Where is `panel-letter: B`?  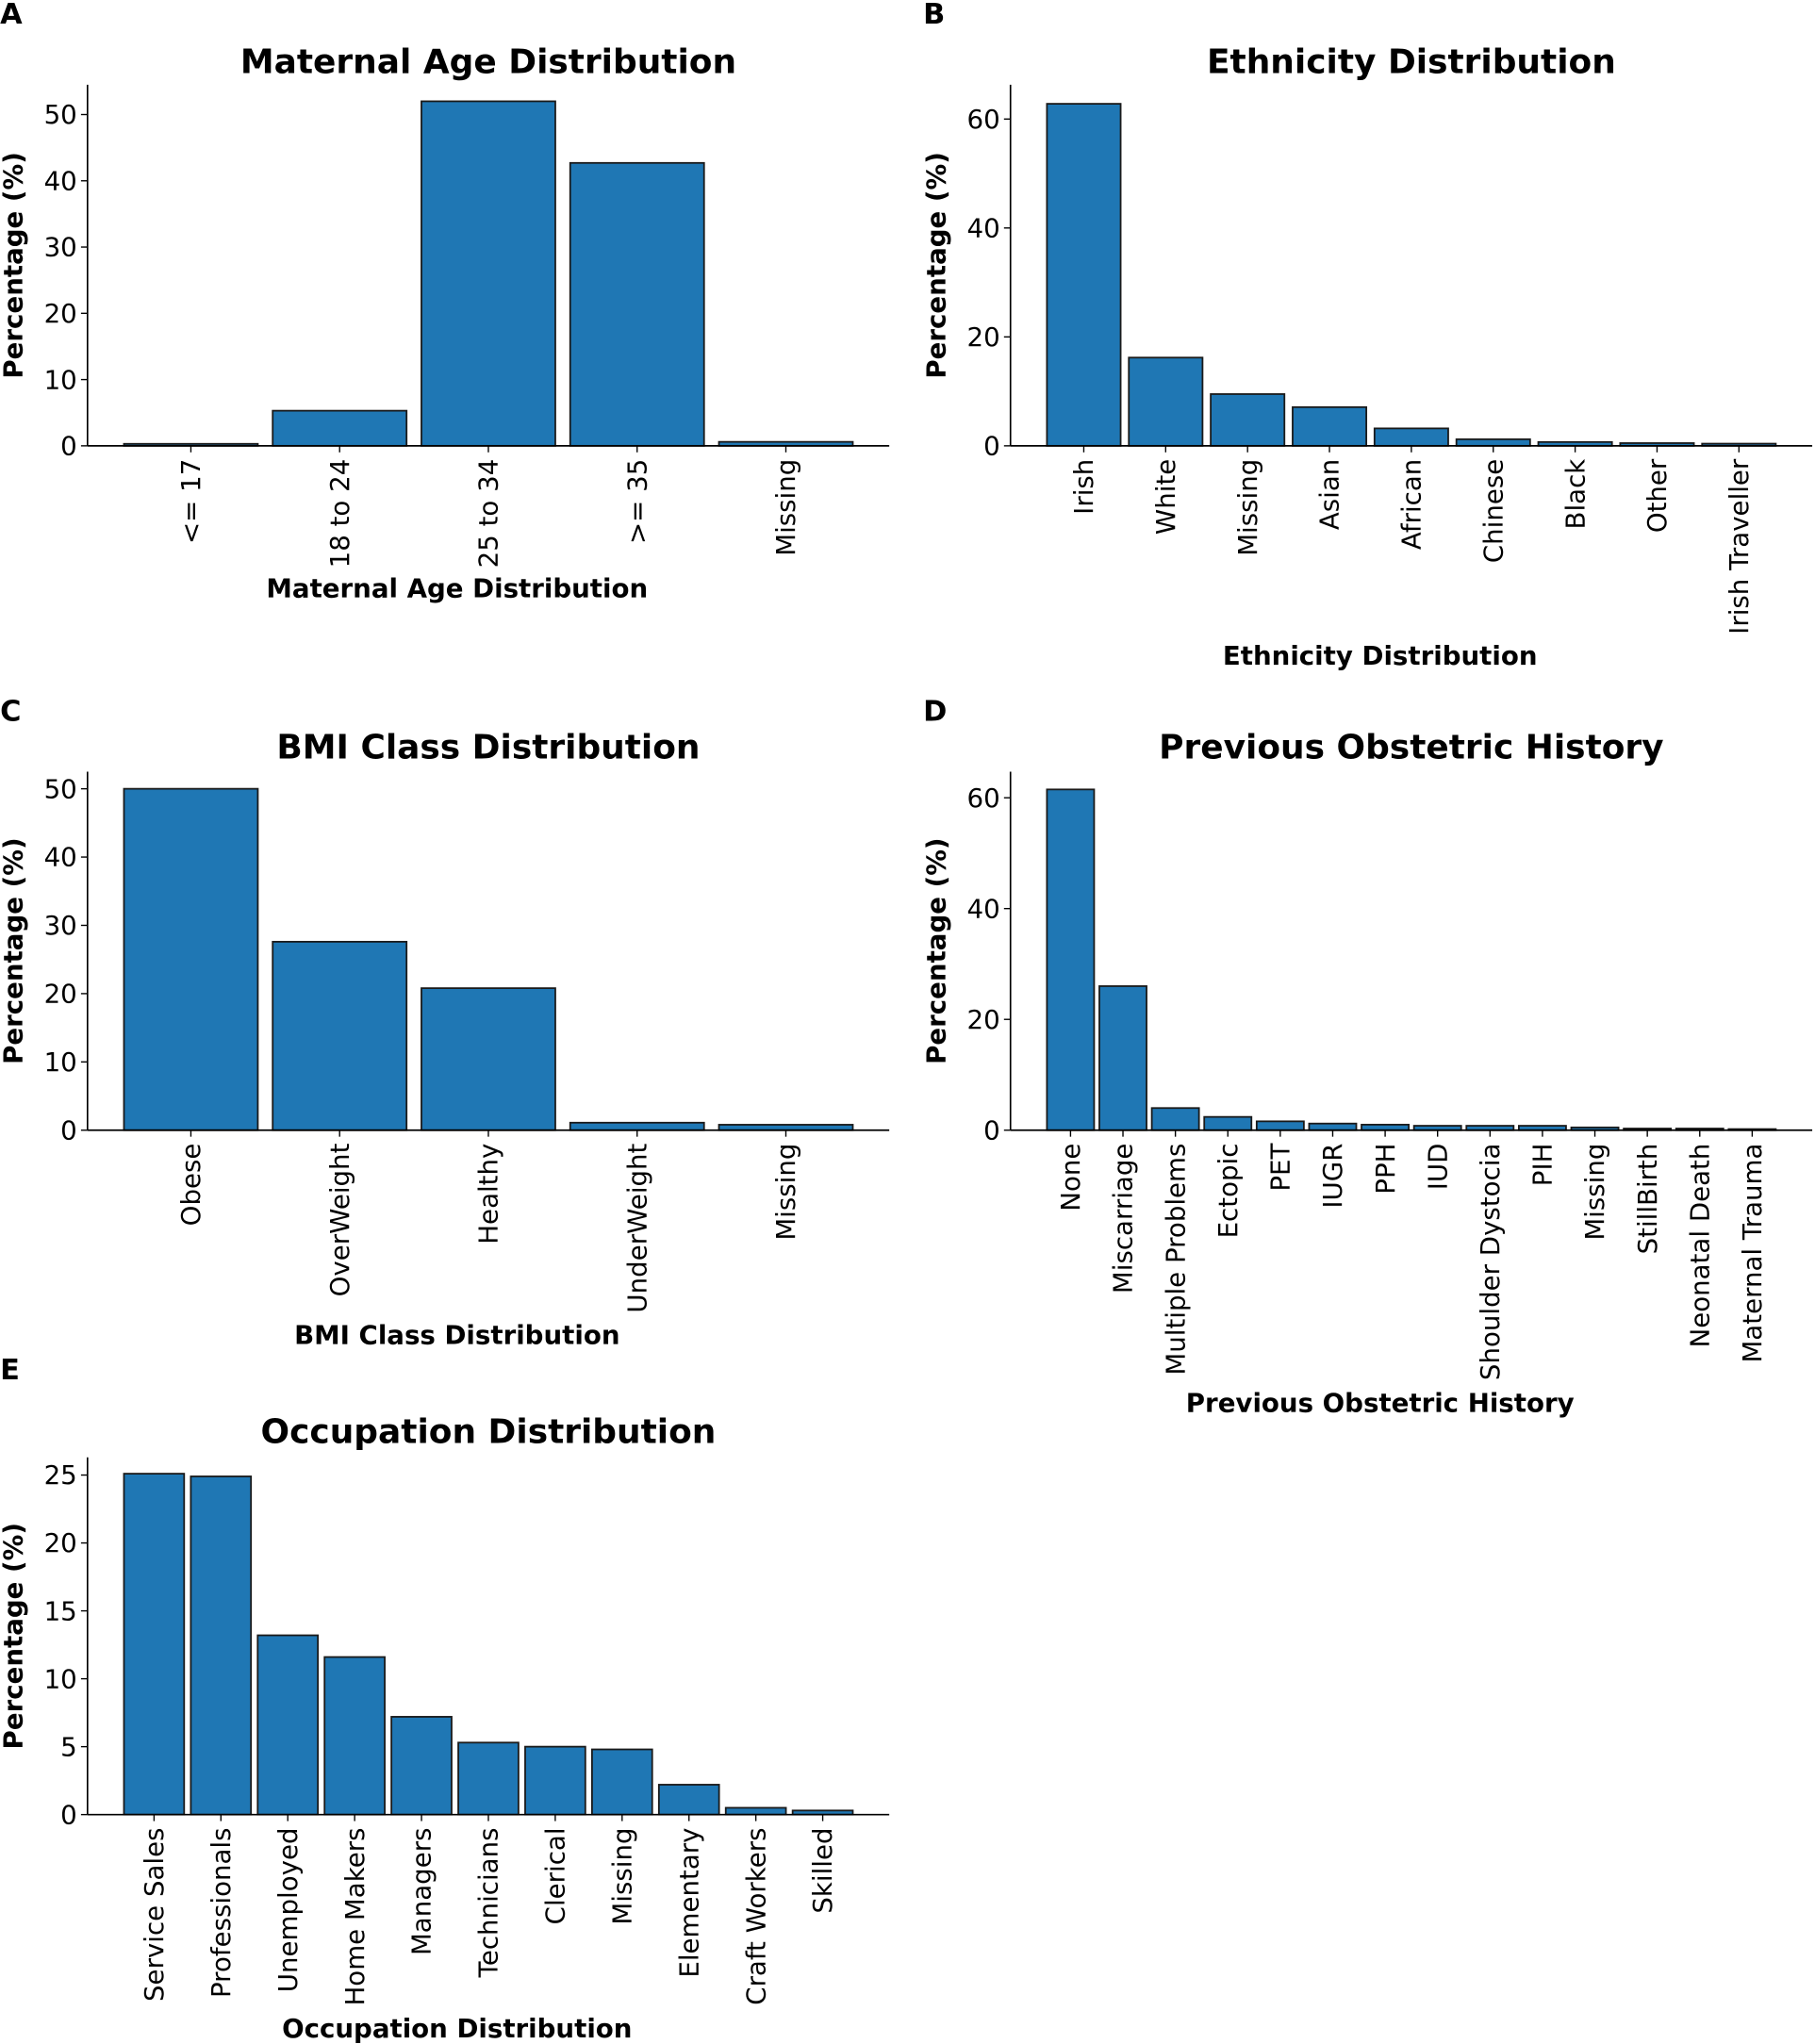 panel-letter: B is located at coordinates (934, 16).